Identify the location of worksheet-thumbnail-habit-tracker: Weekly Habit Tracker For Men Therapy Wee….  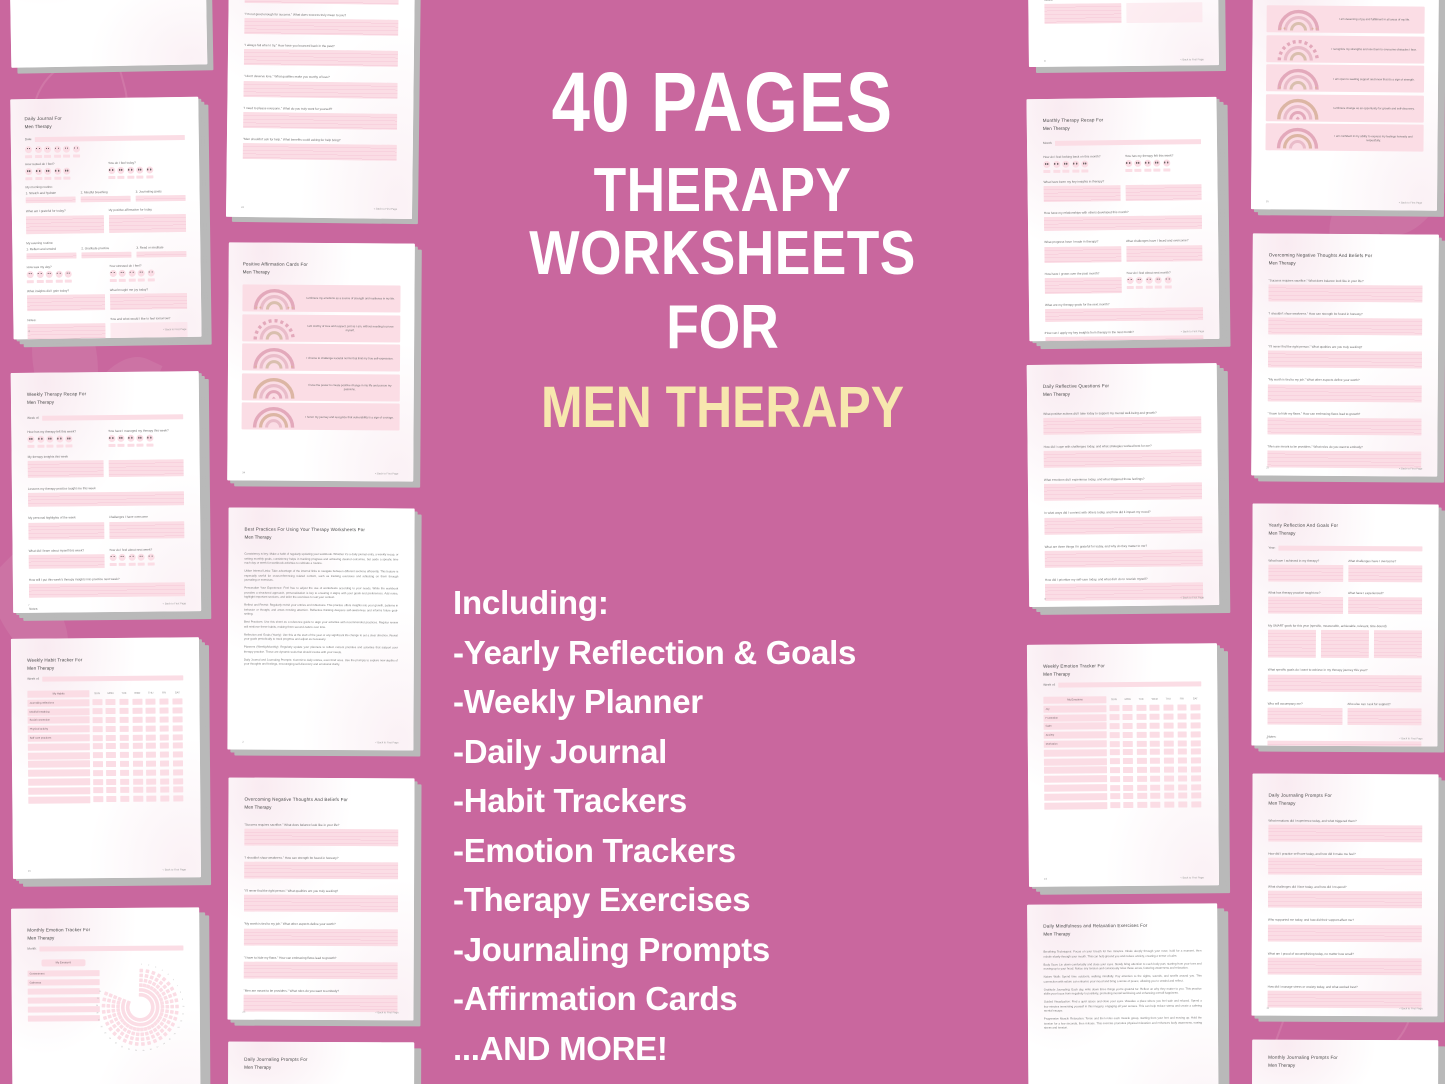
(111, 763).